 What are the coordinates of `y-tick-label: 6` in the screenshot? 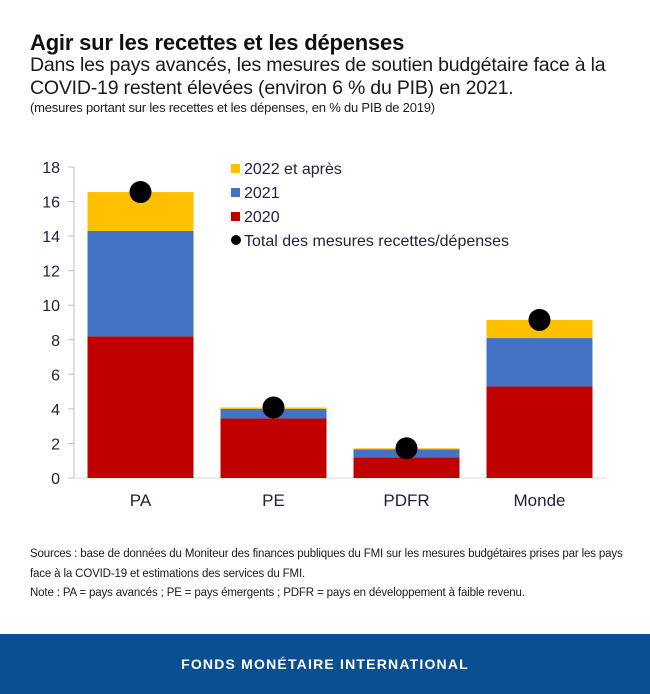 It's located at (55, 375).